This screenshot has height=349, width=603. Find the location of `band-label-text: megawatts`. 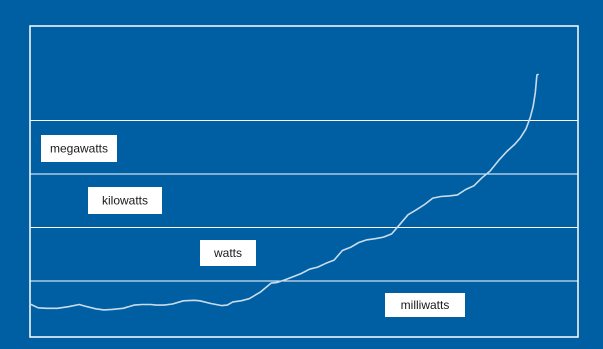

band-label-text: megawatts is located at coordinates (79, 149).